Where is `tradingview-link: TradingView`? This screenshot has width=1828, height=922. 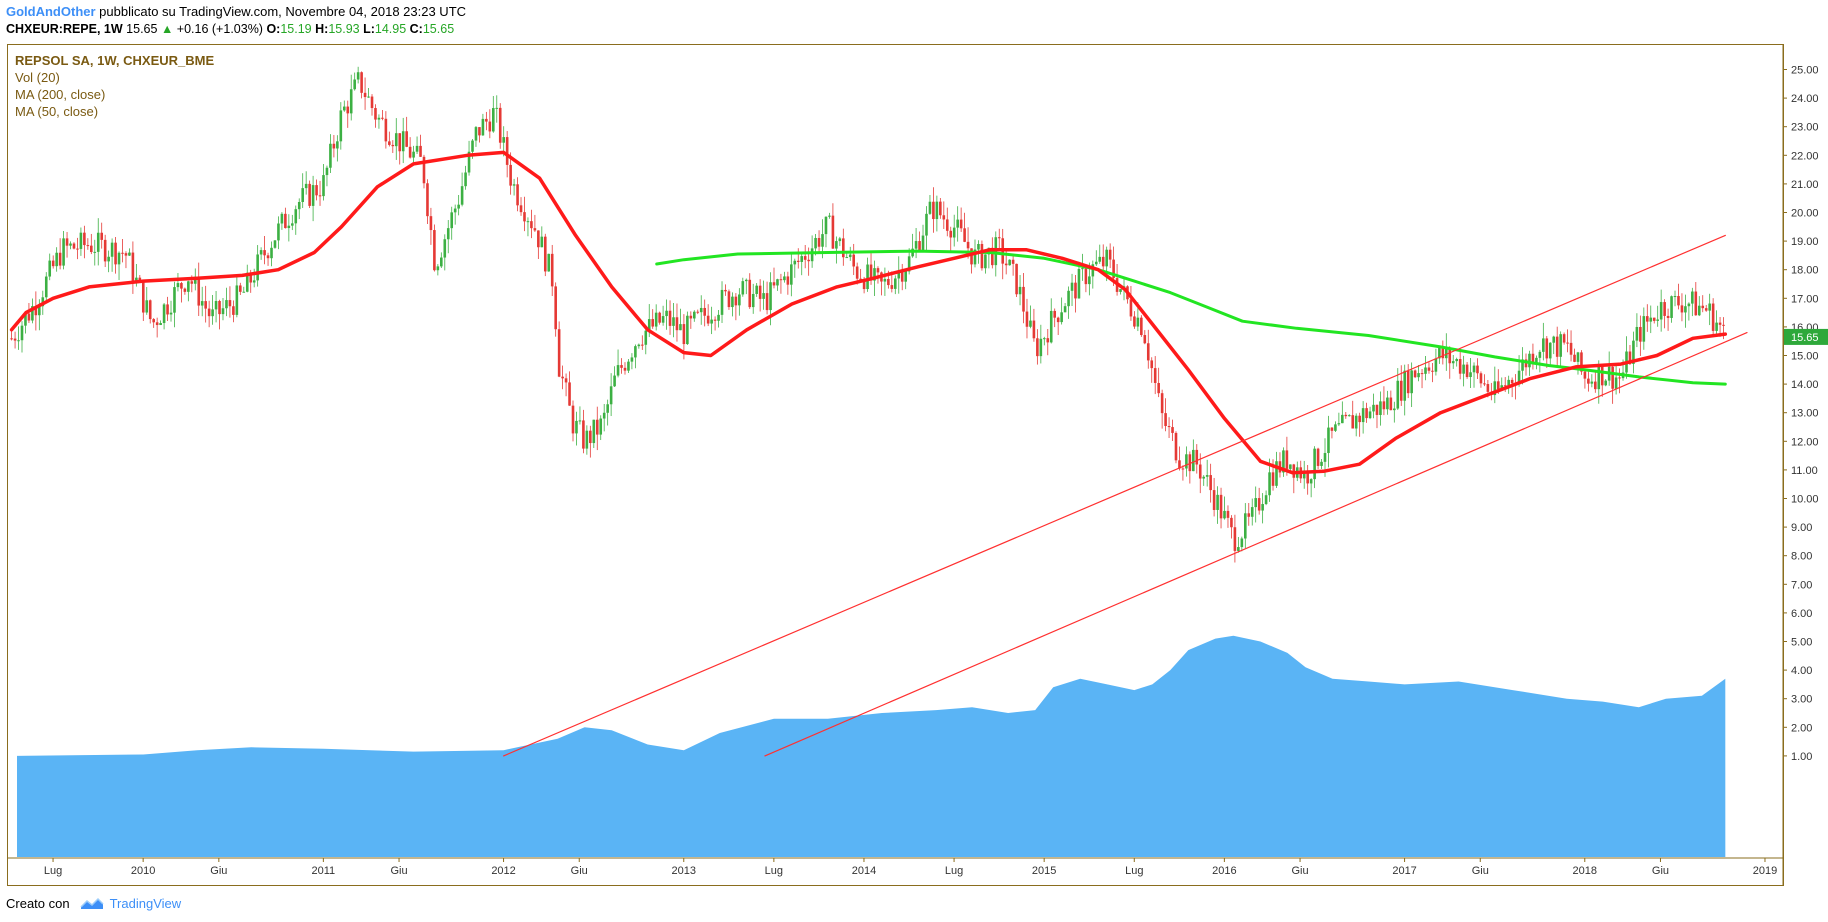 tradingview-link: TradingView is located at coordinates (145, 903).